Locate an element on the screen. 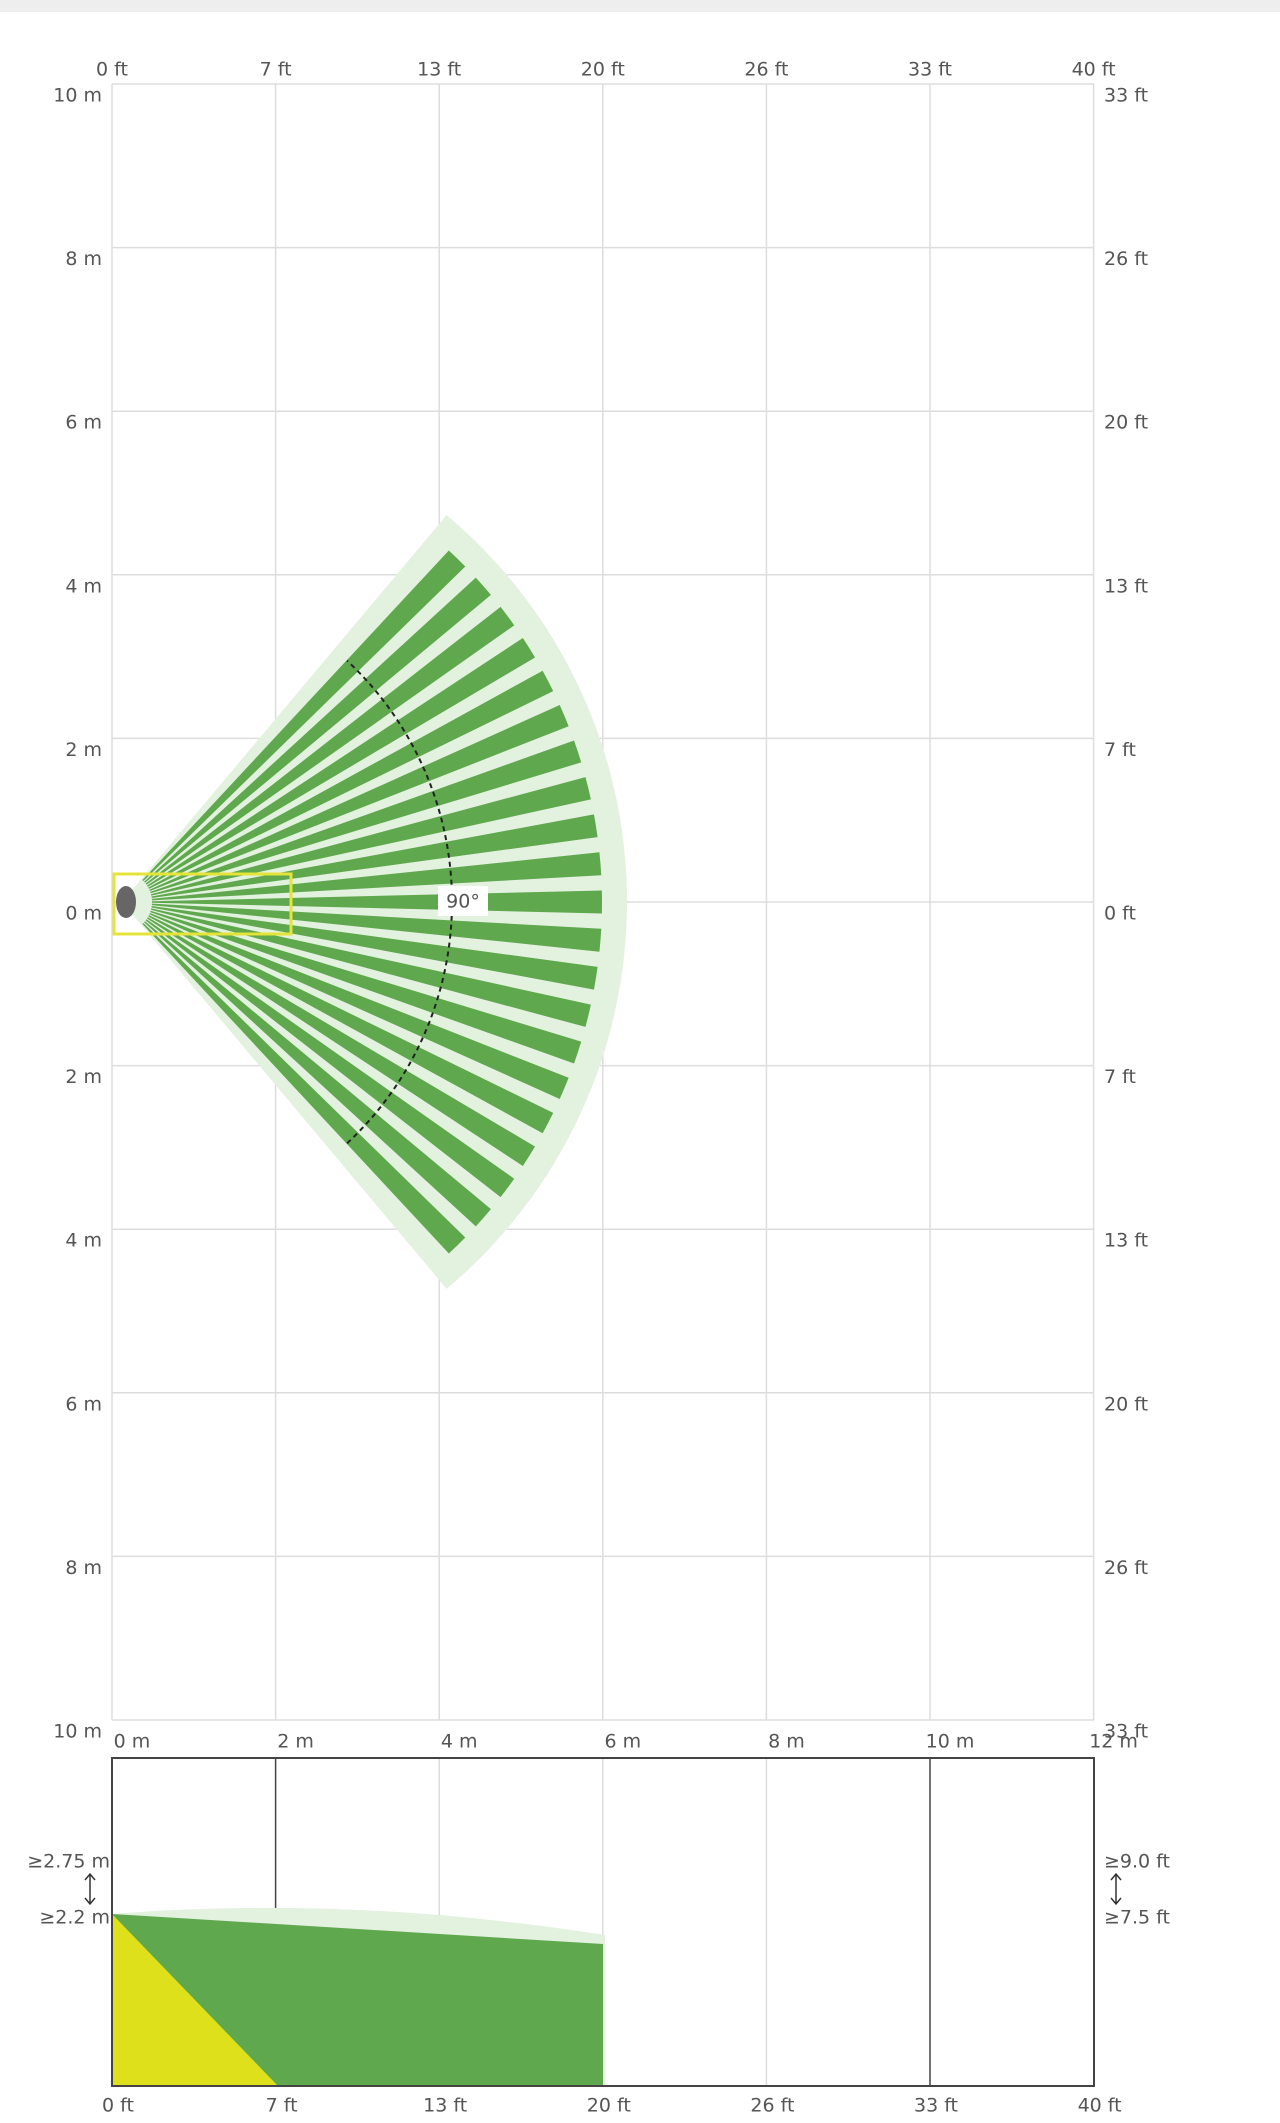 The image size is (1280, 2123). angle-label-bg is located at coordinates (463, 901).